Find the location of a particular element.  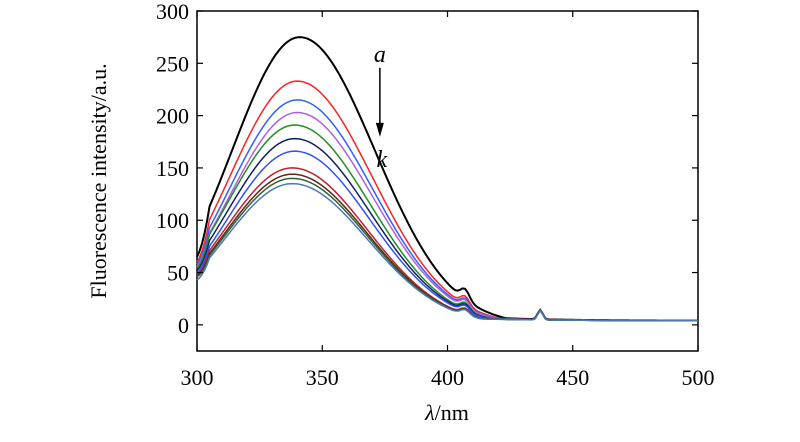

y-axis-label: Fluorescence intensity/a.u. is located at coordinates (98, 180).